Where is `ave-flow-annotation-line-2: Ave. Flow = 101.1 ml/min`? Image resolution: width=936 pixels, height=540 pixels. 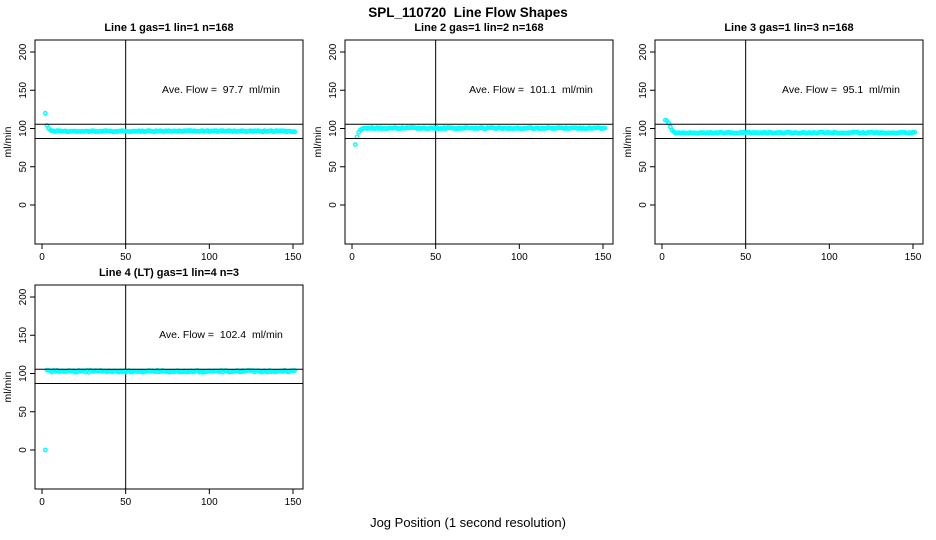 ave-flow-annotation-line-2: Ave. Flow = 101.1 ml/min is located at coordinates (531, 90).